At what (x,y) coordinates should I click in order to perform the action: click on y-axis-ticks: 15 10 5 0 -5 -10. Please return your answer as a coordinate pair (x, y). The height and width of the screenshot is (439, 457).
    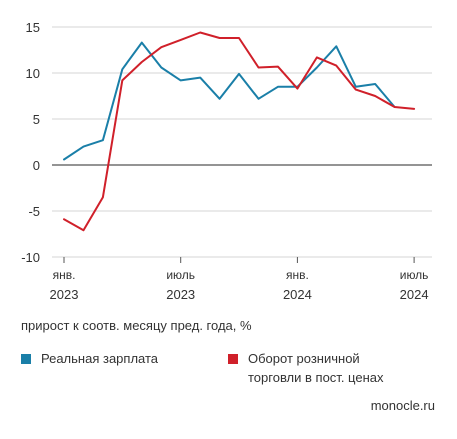
    Looking at the image, I should click on (30, 142).